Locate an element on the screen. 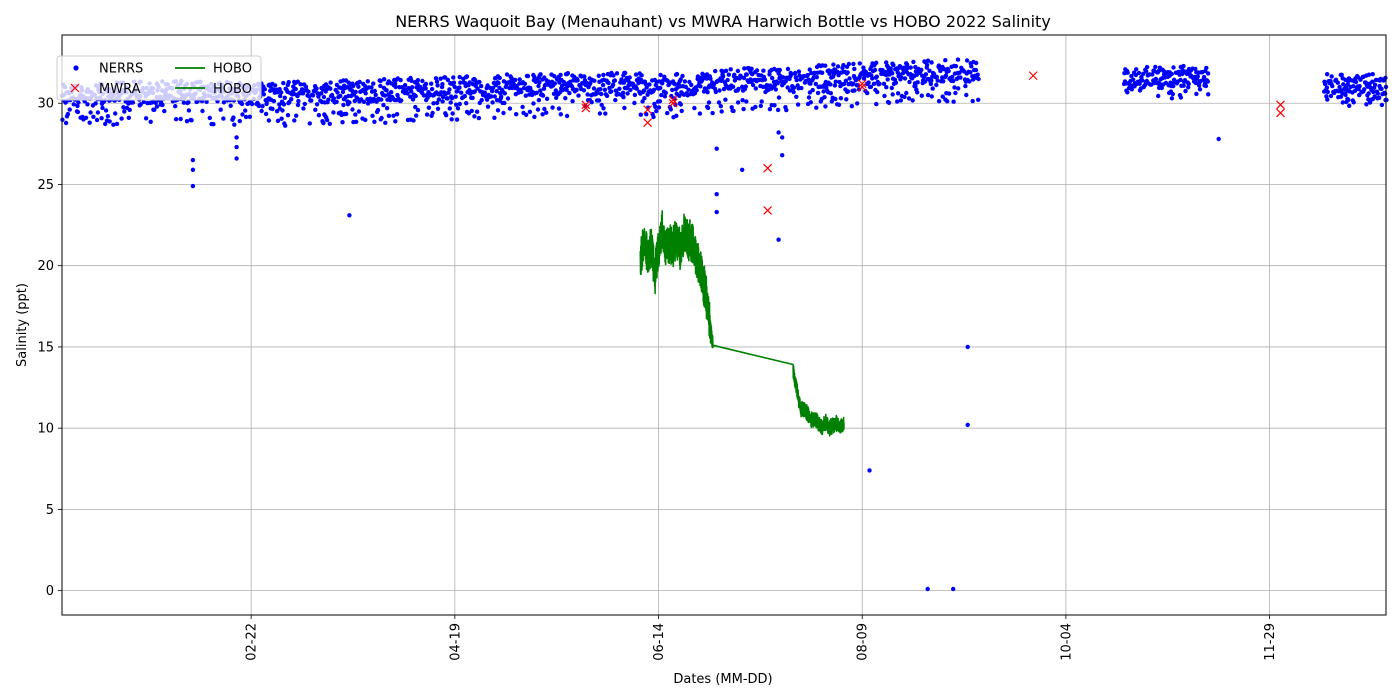  y-tick-label: 25 is located at coordinates (45, 185).